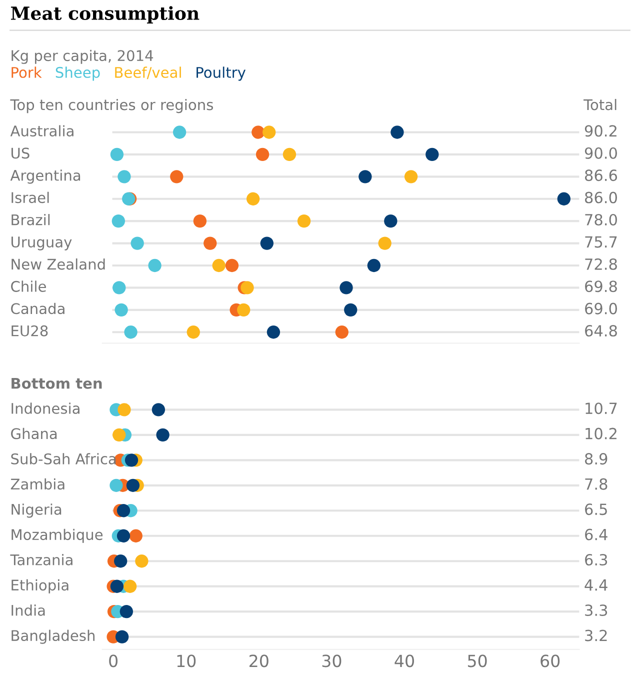 Image resolution: width=640 pixels, height=673 pixels. Describe the element at coordinates (41, 560) in the screenshot. I see `y-tick-label: Tanzania` at that location.